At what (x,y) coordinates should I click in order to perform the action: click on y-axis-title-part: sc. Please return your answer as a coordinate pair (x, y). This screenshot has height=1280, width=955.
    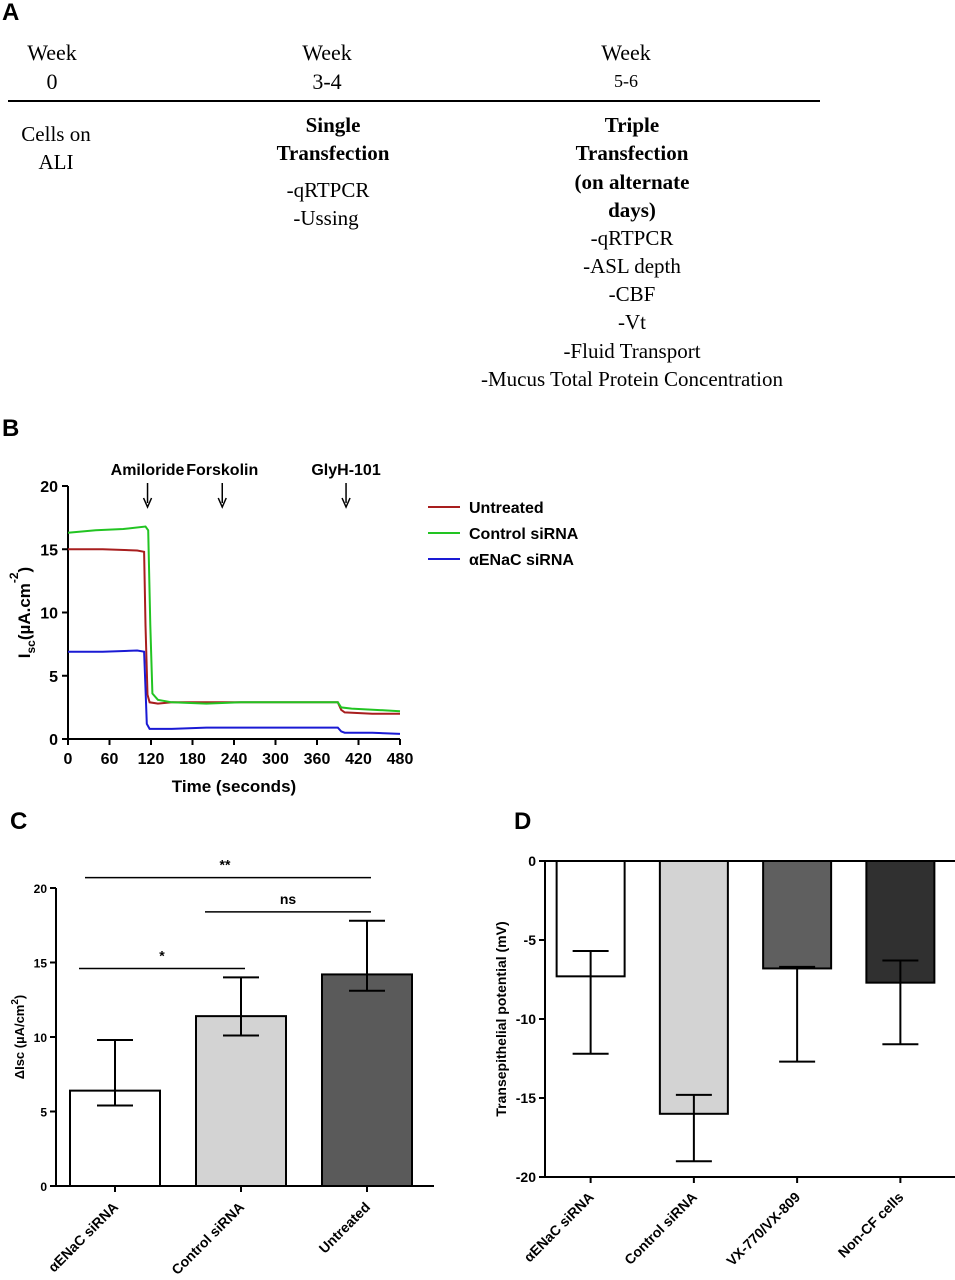
    Looking at the image, I should click on (31, 647).